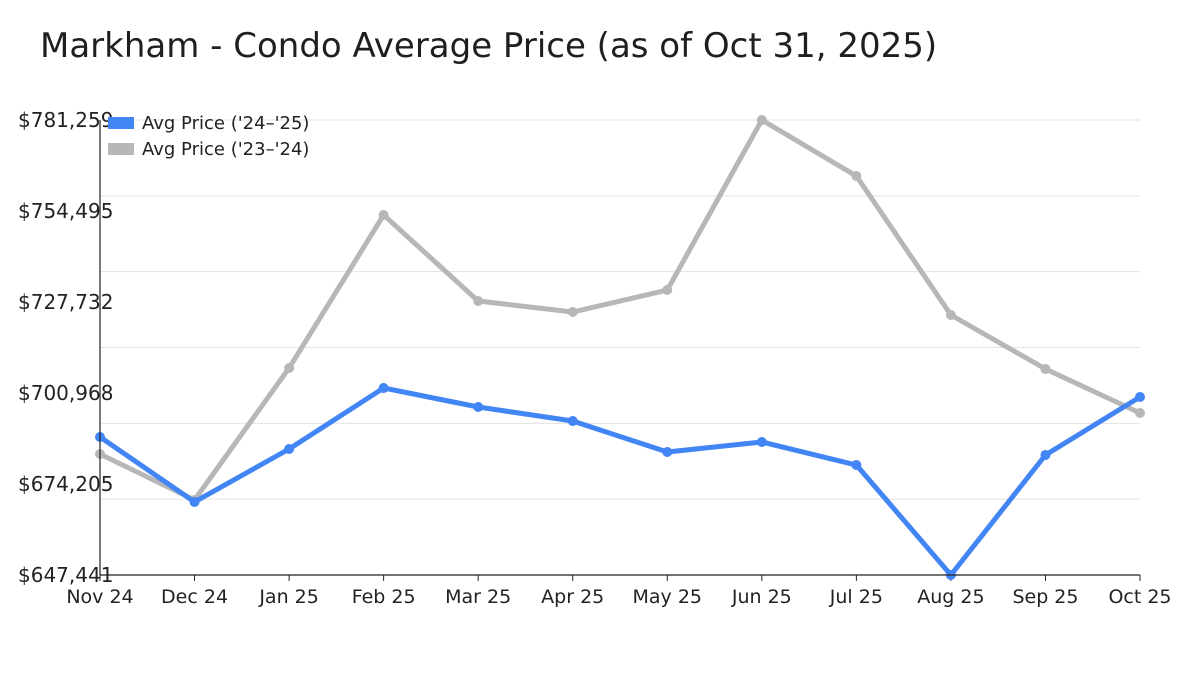  I want to click on legend-label: Avg Price ('24–'25), so click(225, 123).